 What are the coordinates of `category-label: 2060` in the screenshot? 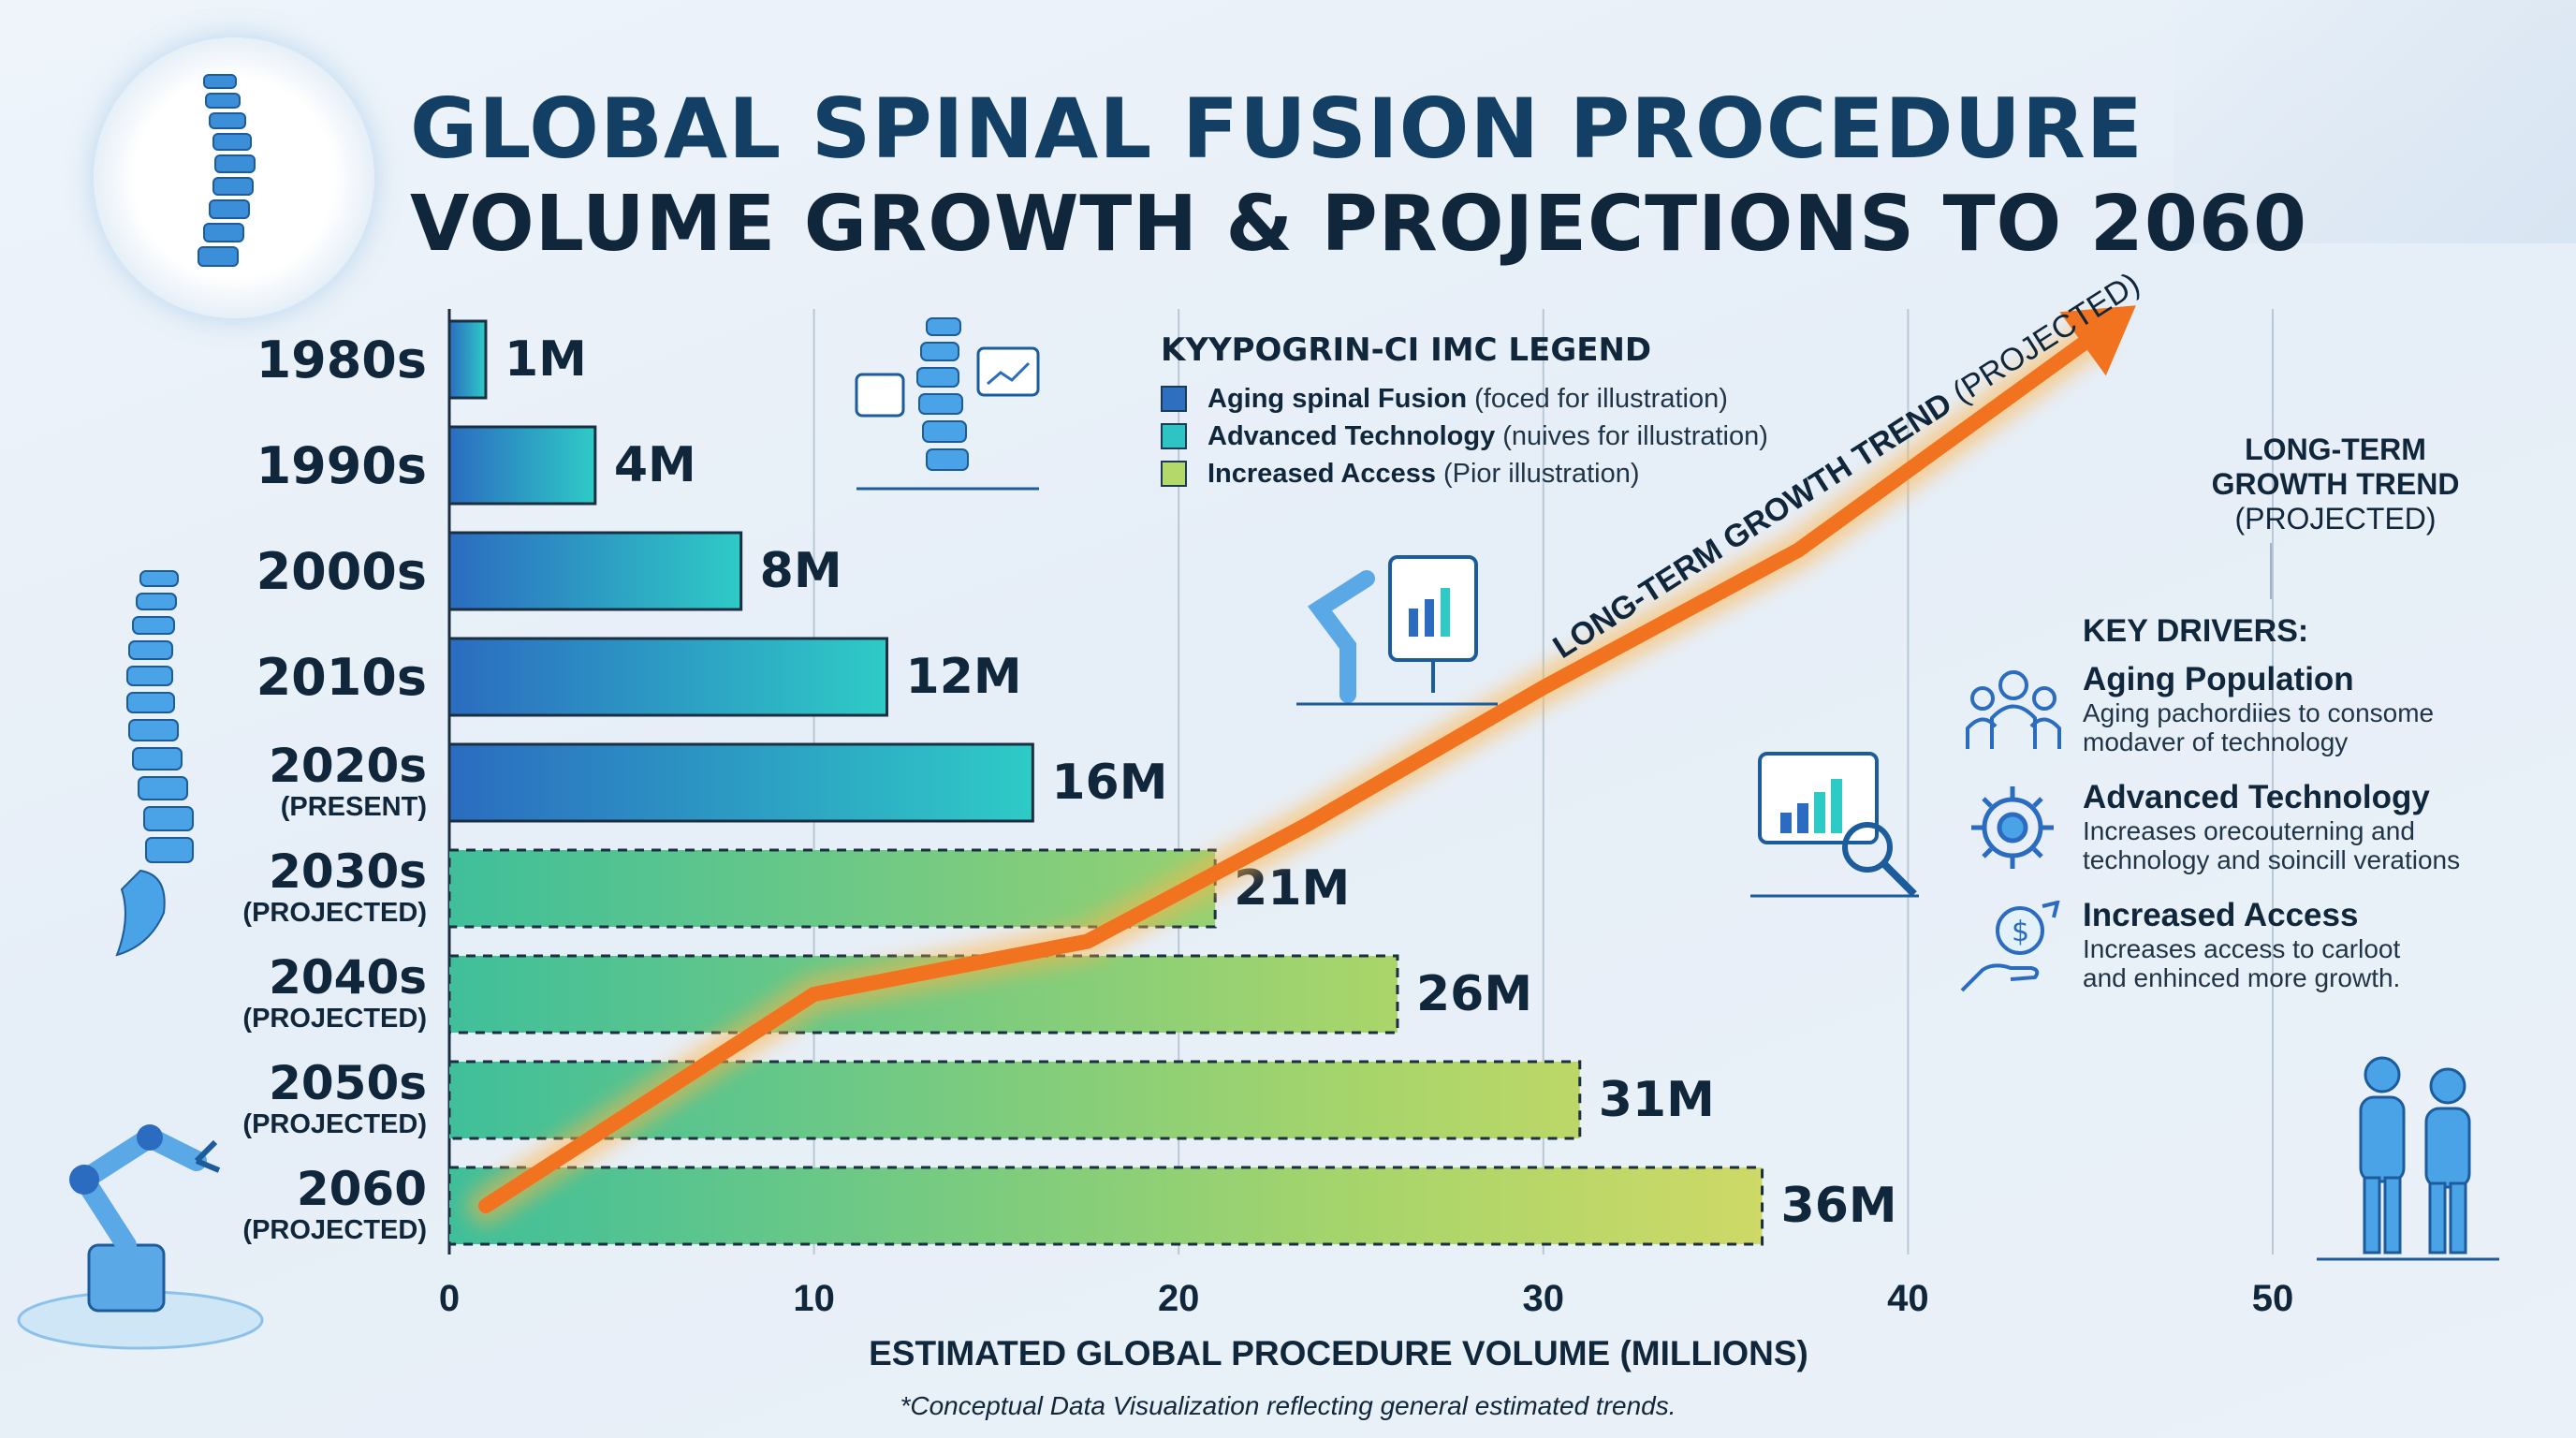 It's located at (362, 1189).